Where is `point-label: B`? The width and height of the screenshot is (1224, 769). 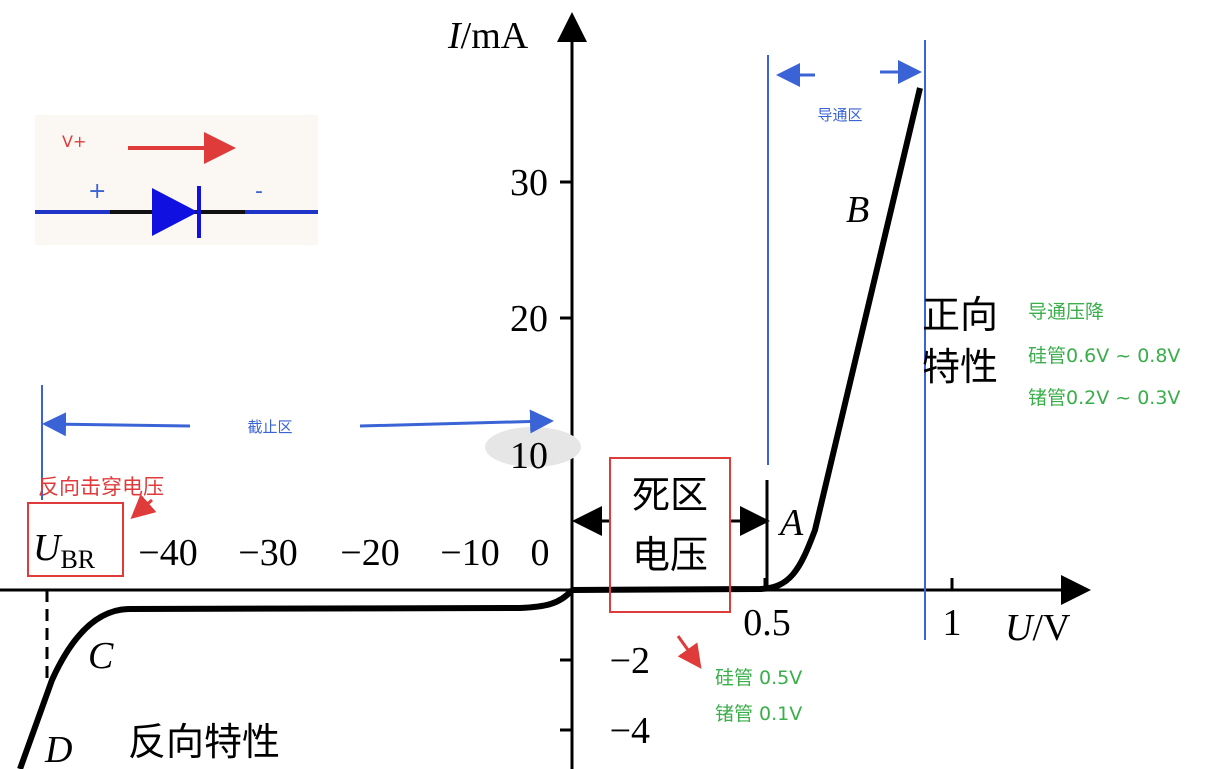 point-label: B is located at coordinates (857, 210).